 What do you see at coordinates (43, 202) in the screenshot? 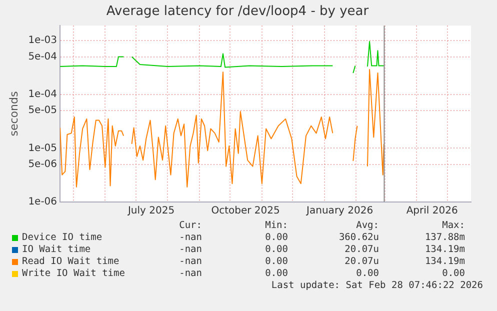
I see `y-tick-label: 1e-06` at bounding box center [43, 202].